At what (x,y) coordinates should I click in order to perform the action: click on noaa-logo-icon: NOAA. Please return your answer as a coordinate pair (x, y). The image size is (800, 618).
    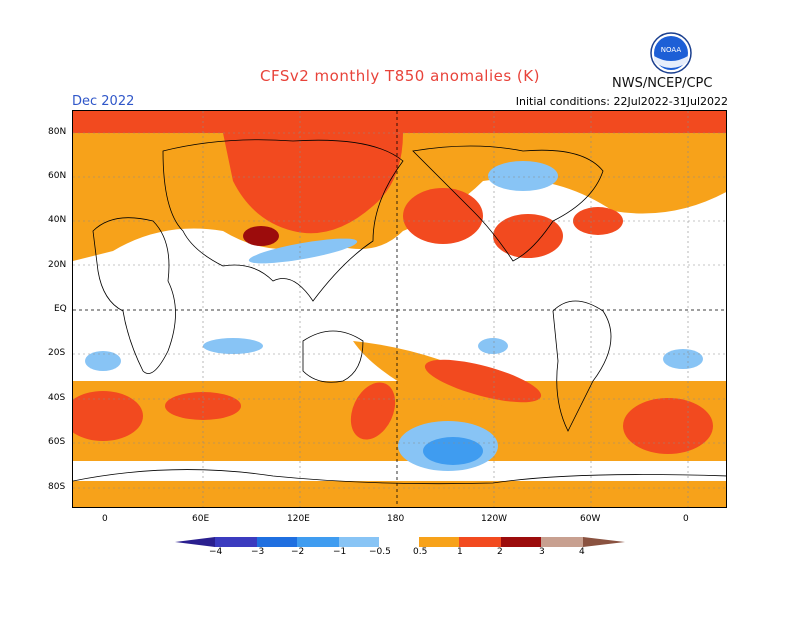
    Looking at the image, I should click on (671, 53).